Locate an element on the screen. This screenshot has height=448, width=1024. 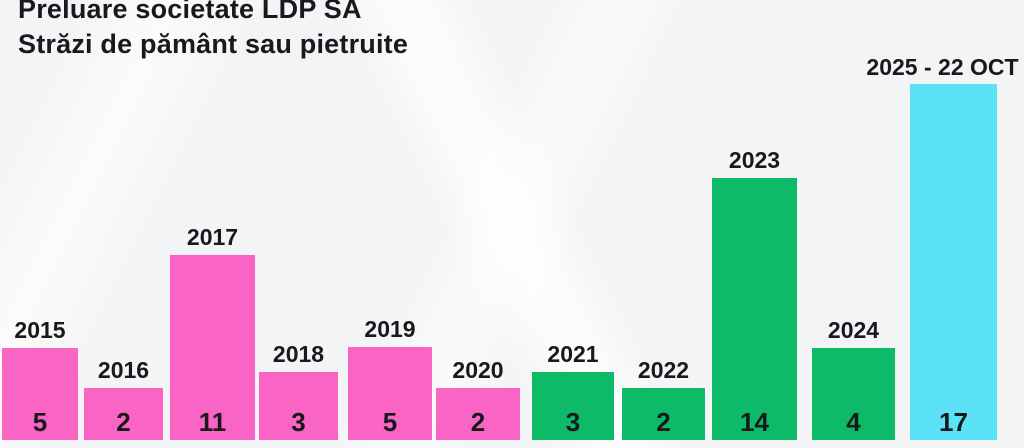
bar-2021: 3 is located at coordinates (573, 406).